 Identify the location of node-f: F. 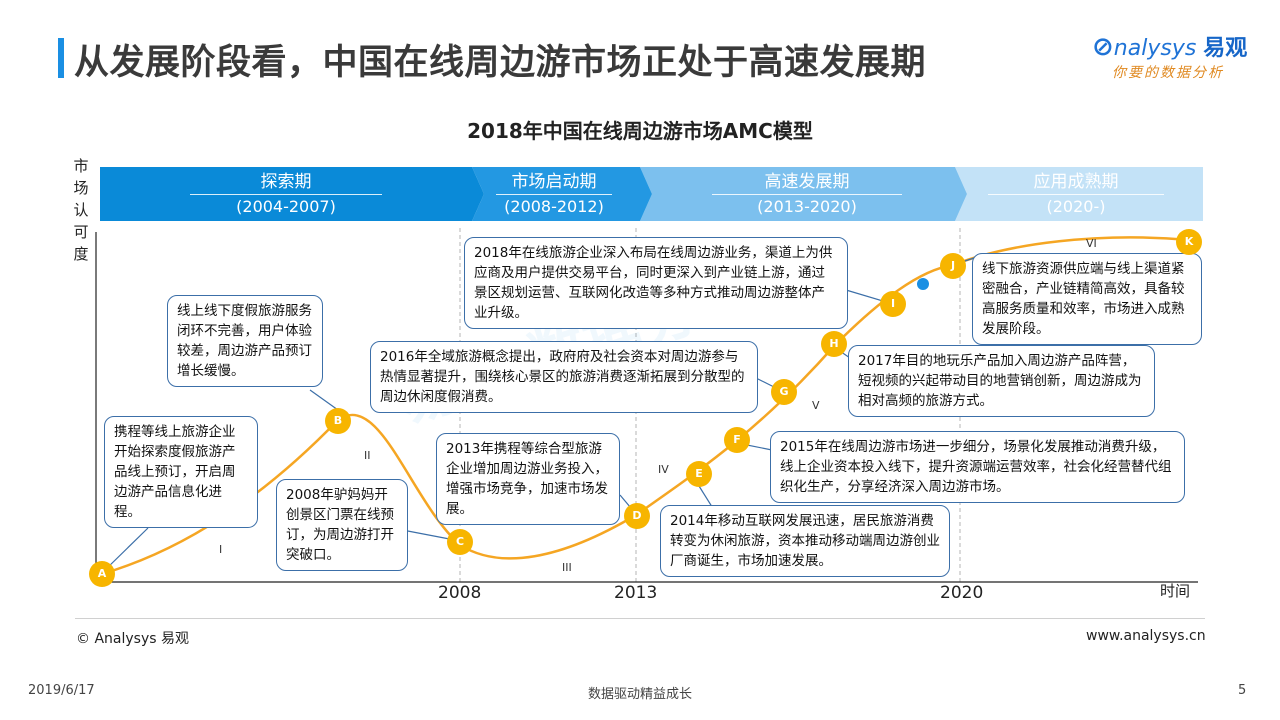
(737, 440).